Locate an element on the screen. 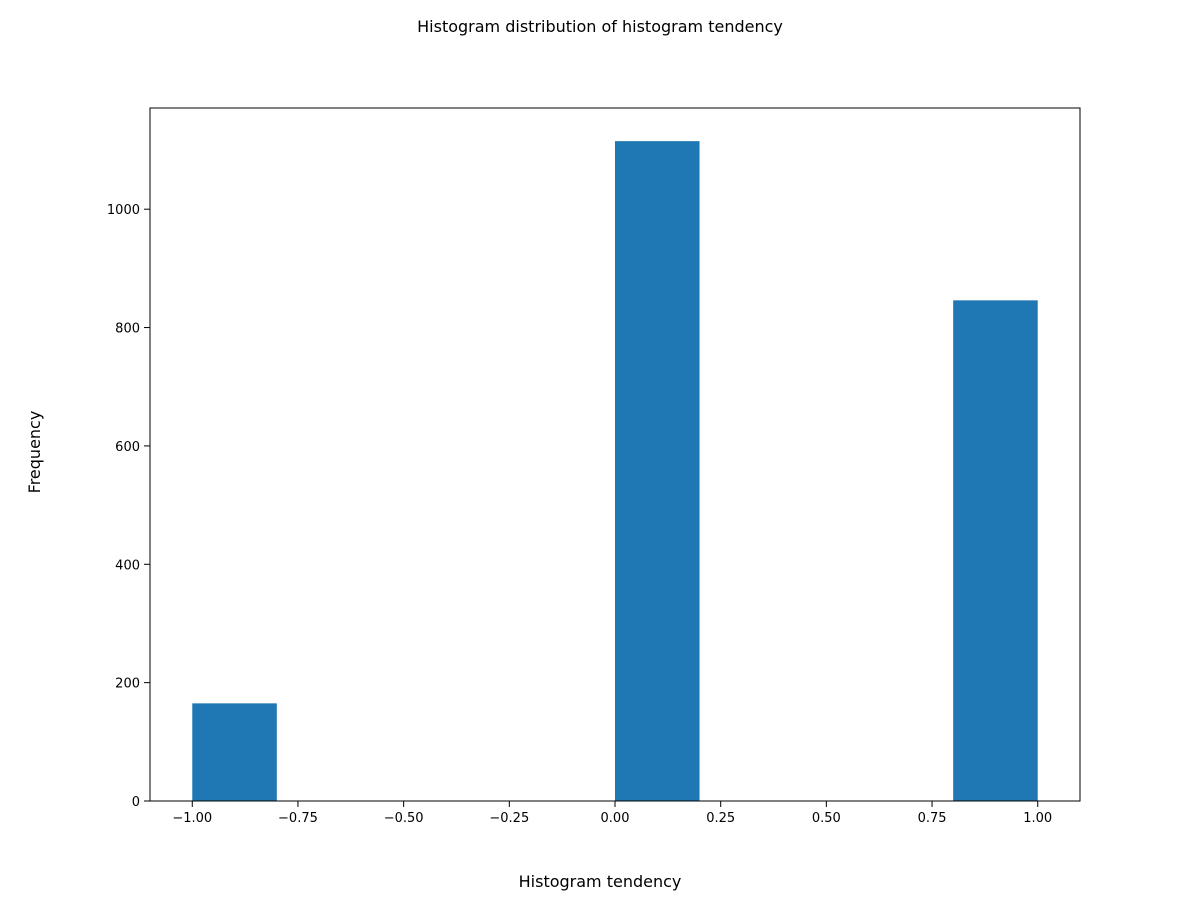 This screenshot has height=900, width=1200. x-axis: −1.00 −0.75 −0.50 −0.25 0.00 0.25 0.50 0.75 1.00 is located at coordinates (612, 813).